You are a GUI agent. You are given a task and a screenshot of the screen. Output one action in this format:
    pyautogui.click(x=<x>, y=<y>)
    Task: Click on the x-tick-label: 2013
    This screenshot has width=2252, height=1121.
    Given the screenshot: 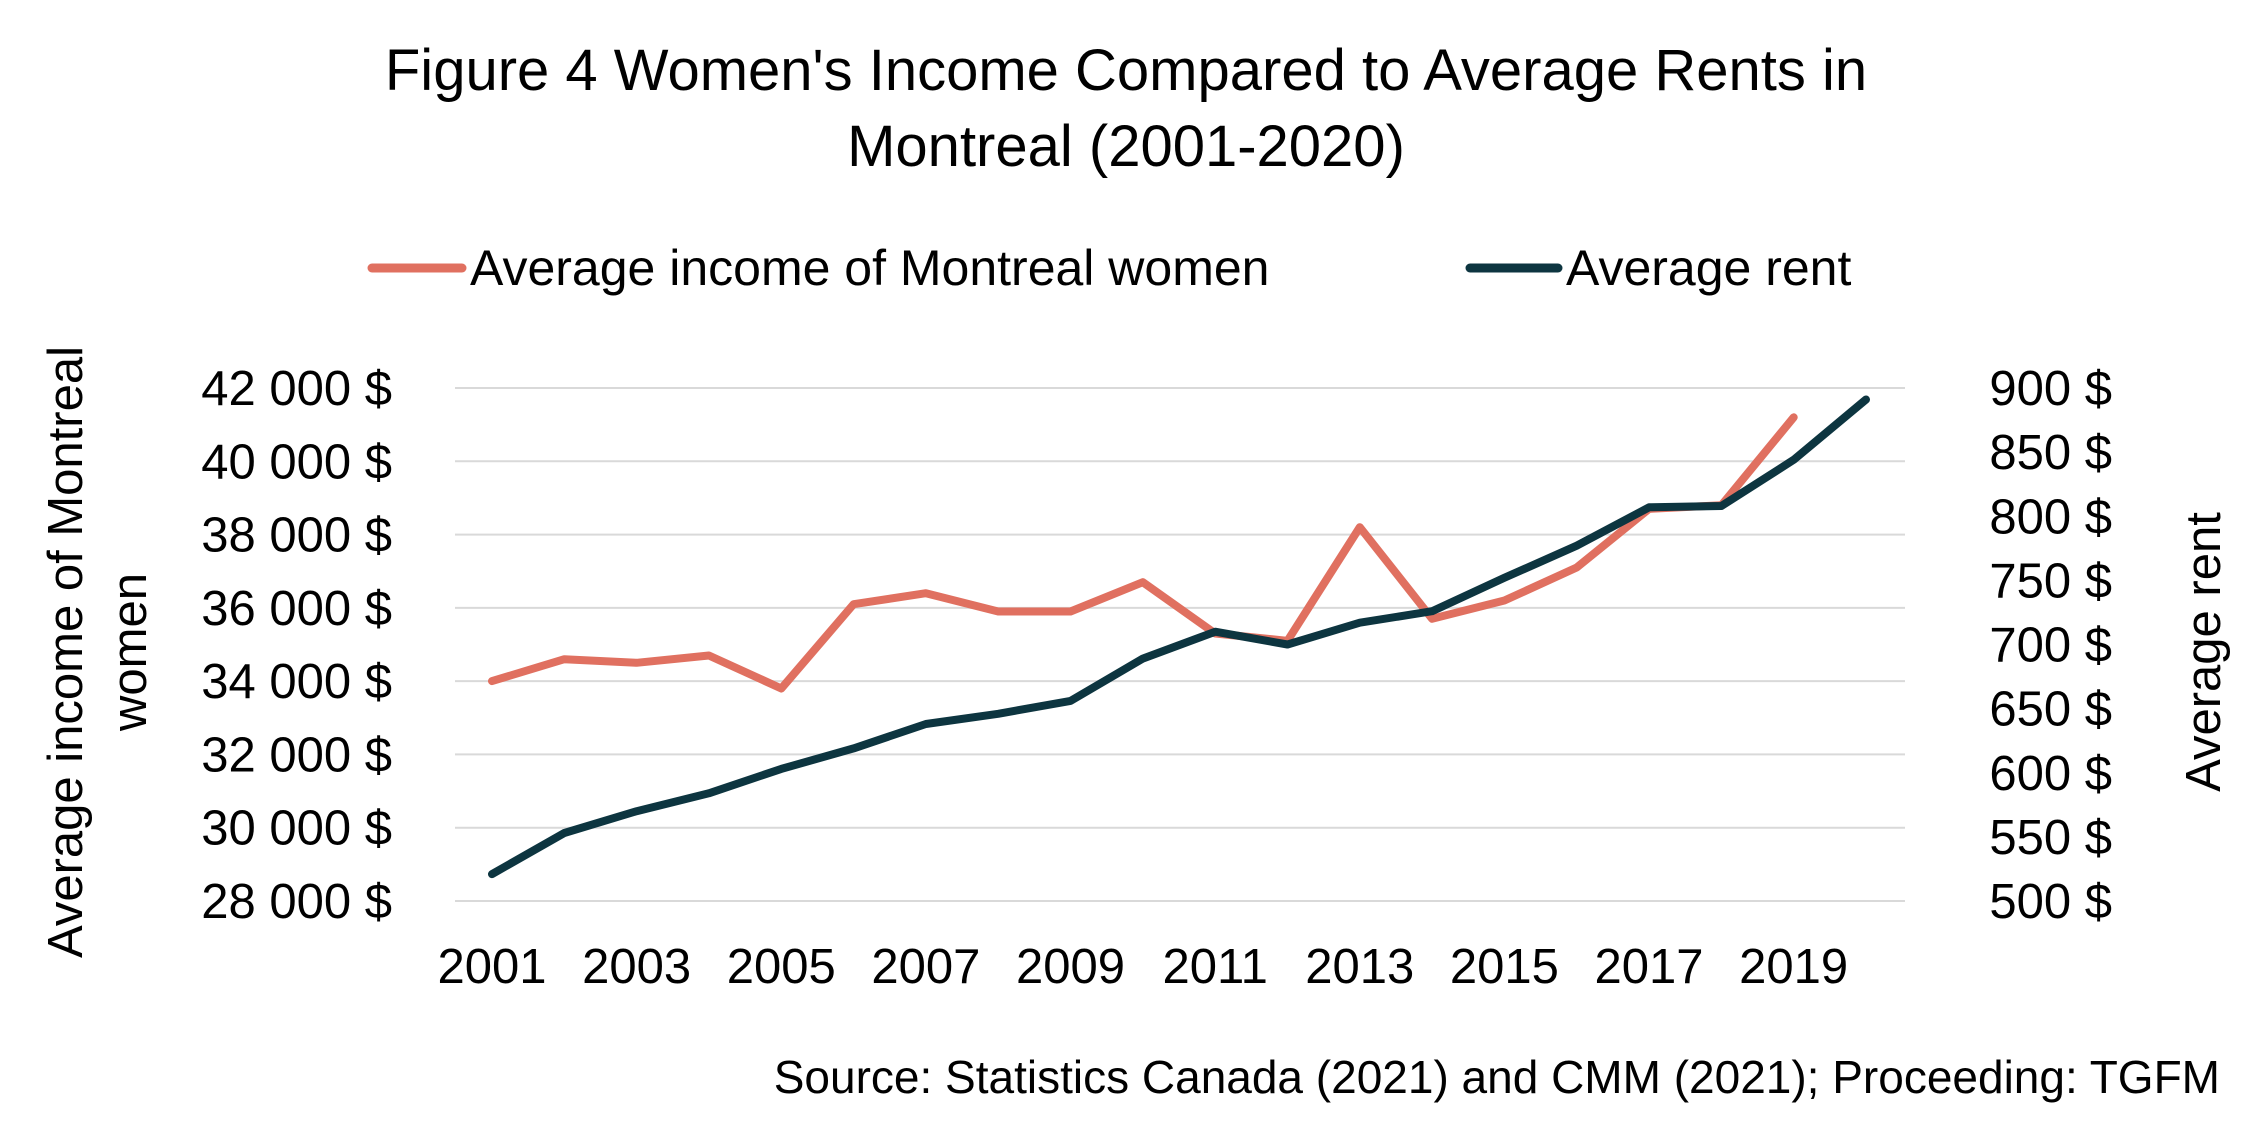 What is the action you would take?
    pyautogui.click(x=1359, y=967)
    